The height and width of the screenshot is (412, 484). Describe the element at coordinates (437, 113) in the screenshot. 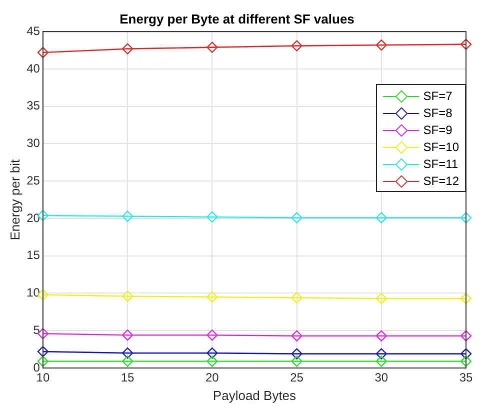

I see `legend-label: SF=8` at that location.